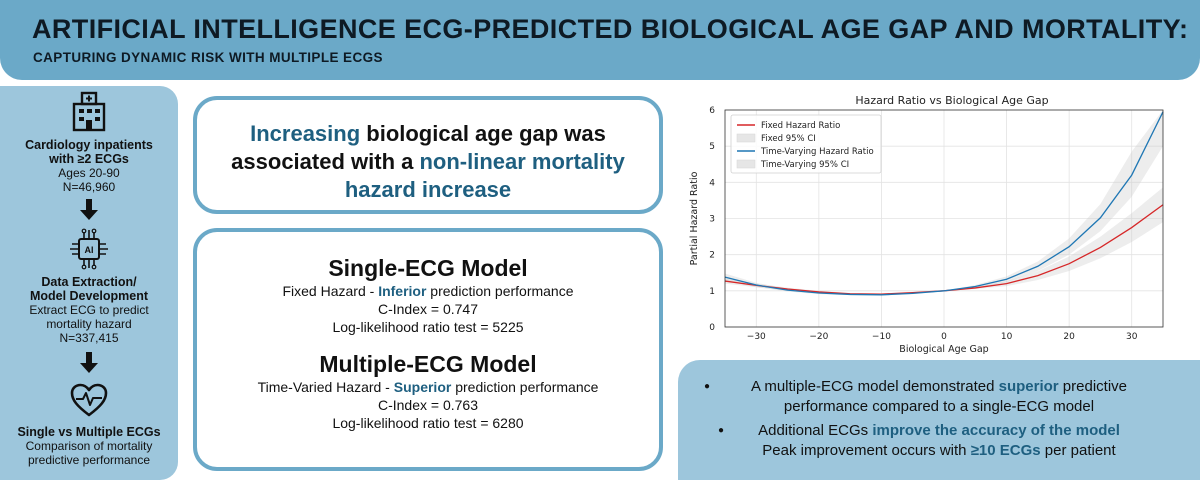 Image resolution: width=1200 pixels, height=480 pixels. What do you see at coordinates (89, 460) in the screenshot?
I see `comparison-text-2: predictive performance` at bounding box center [89, 460].